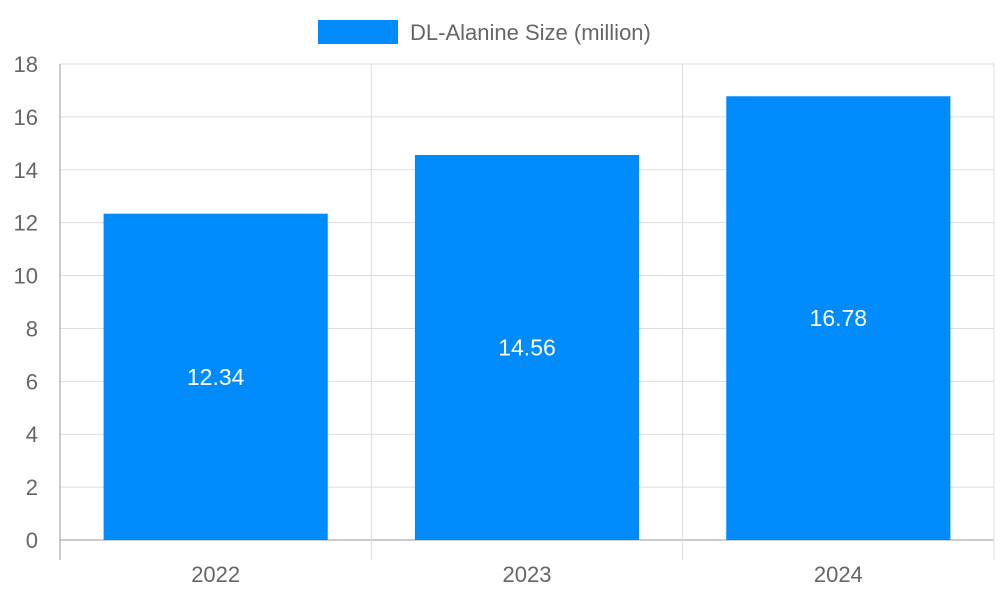 This screenshot has height=605, width=1000. I want to click on y-tick-label: 12, so click(26, 223).